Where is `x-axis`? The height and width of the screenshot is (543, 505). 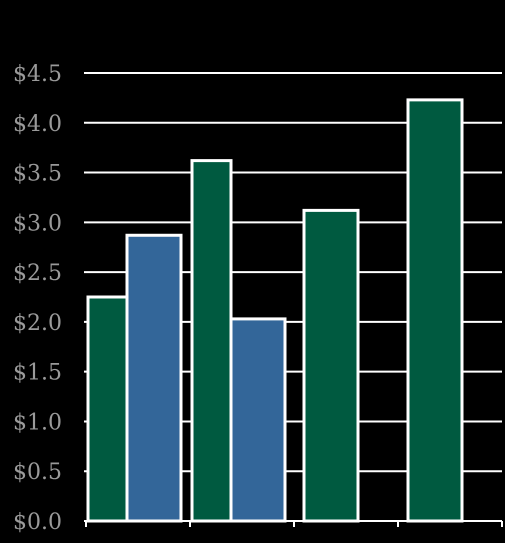
x-axis is located at coordinates (293, 523).